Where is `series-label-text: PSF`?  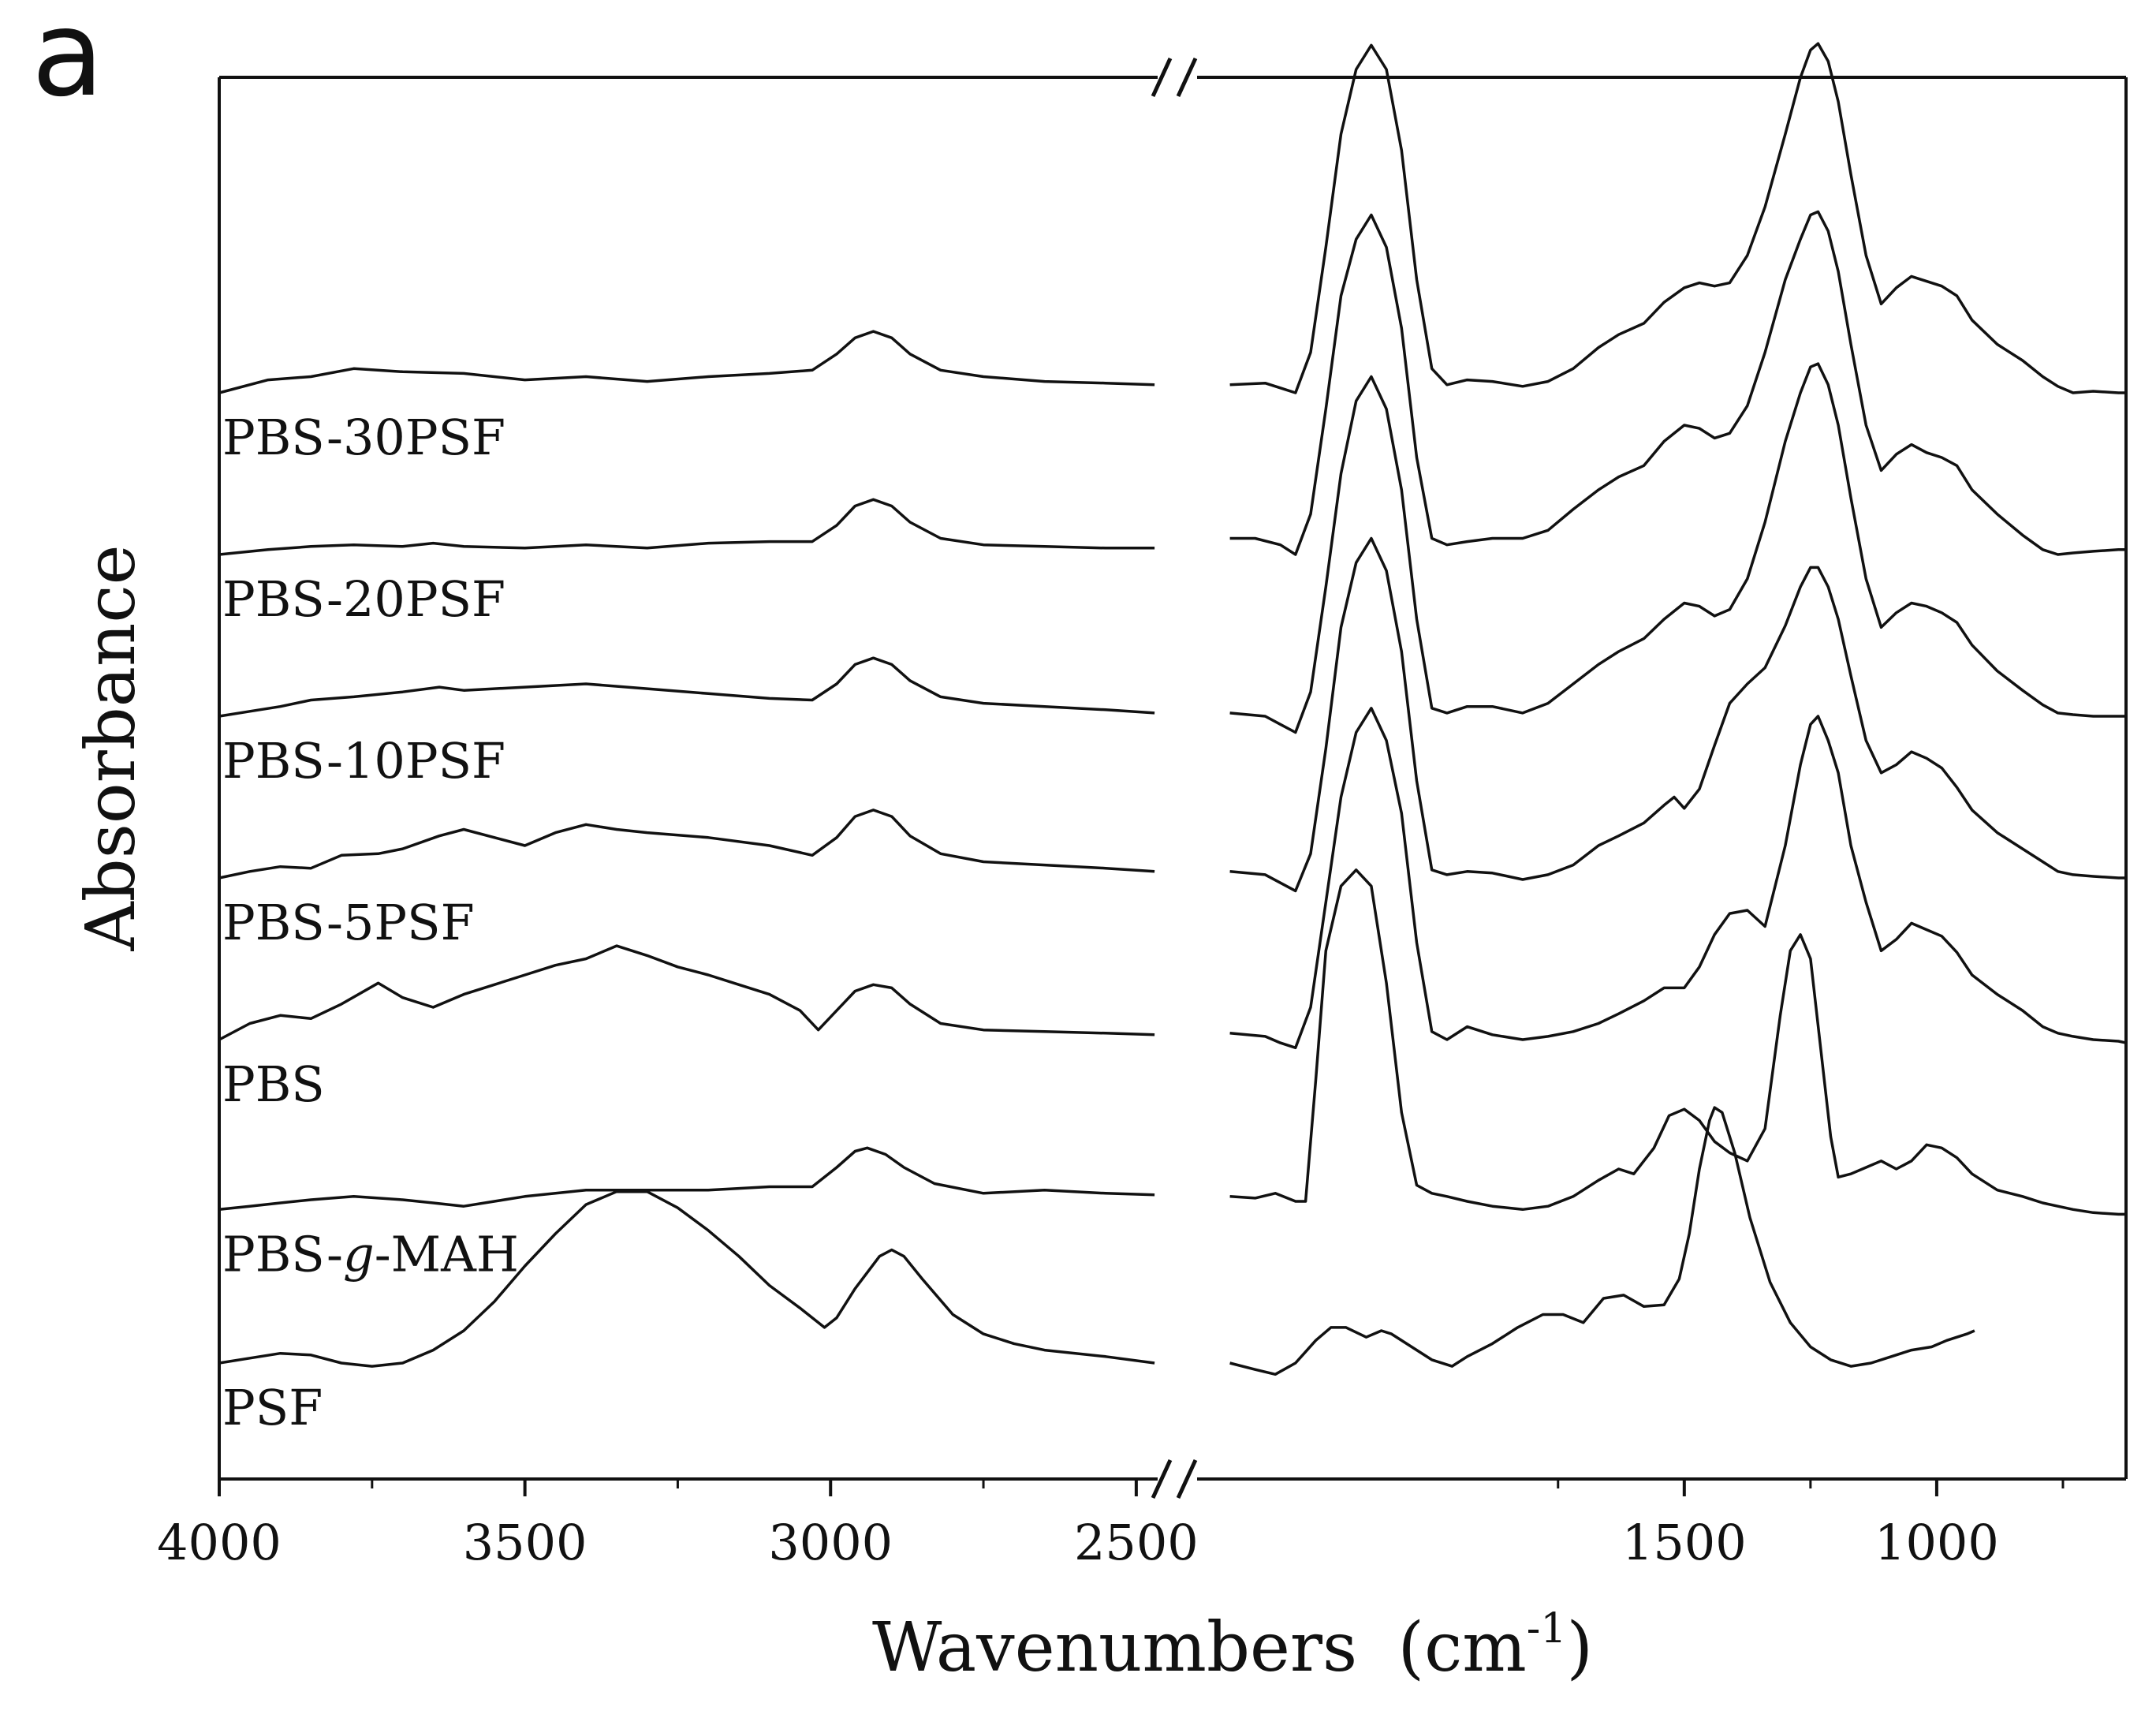 series-label-text: PSF is located at coordinates (273, 1407).